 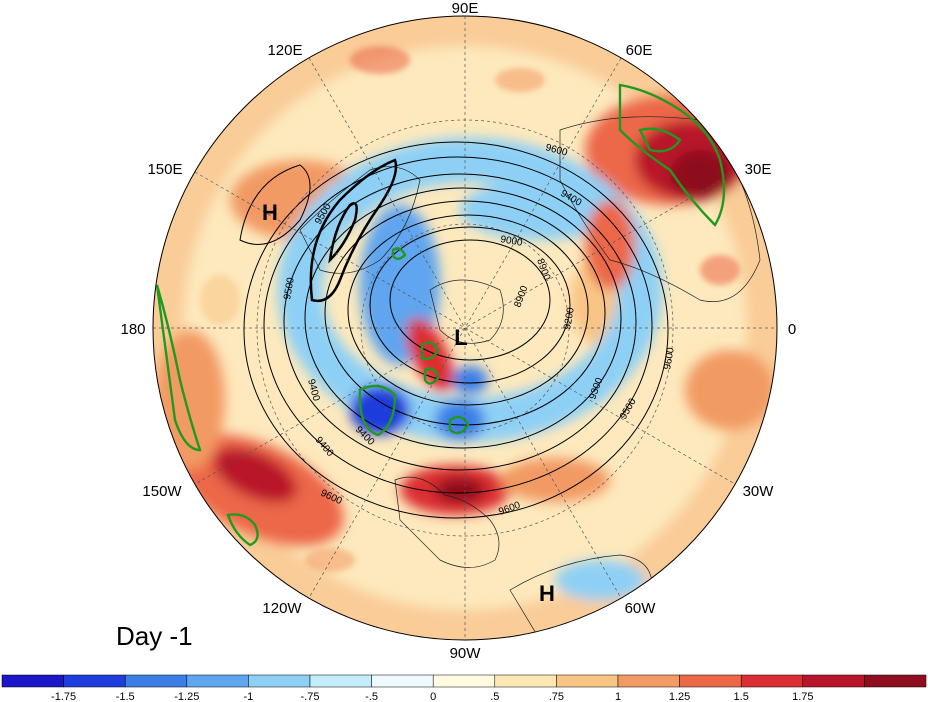 I want to click on lon-label-120w: 120W, so click(x=282, y=608).